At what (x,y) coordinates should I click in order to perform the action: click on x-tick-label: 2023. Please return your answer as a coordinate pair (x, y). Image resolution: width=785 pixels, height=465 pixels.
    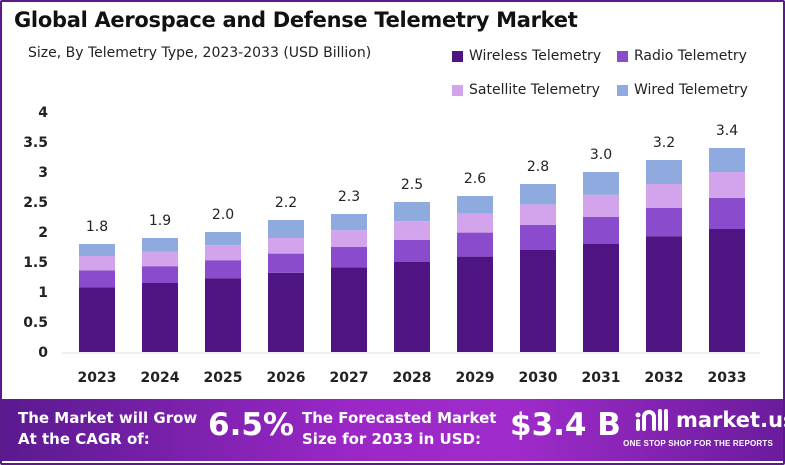
    Looking at the image, I should click on (97, 378).